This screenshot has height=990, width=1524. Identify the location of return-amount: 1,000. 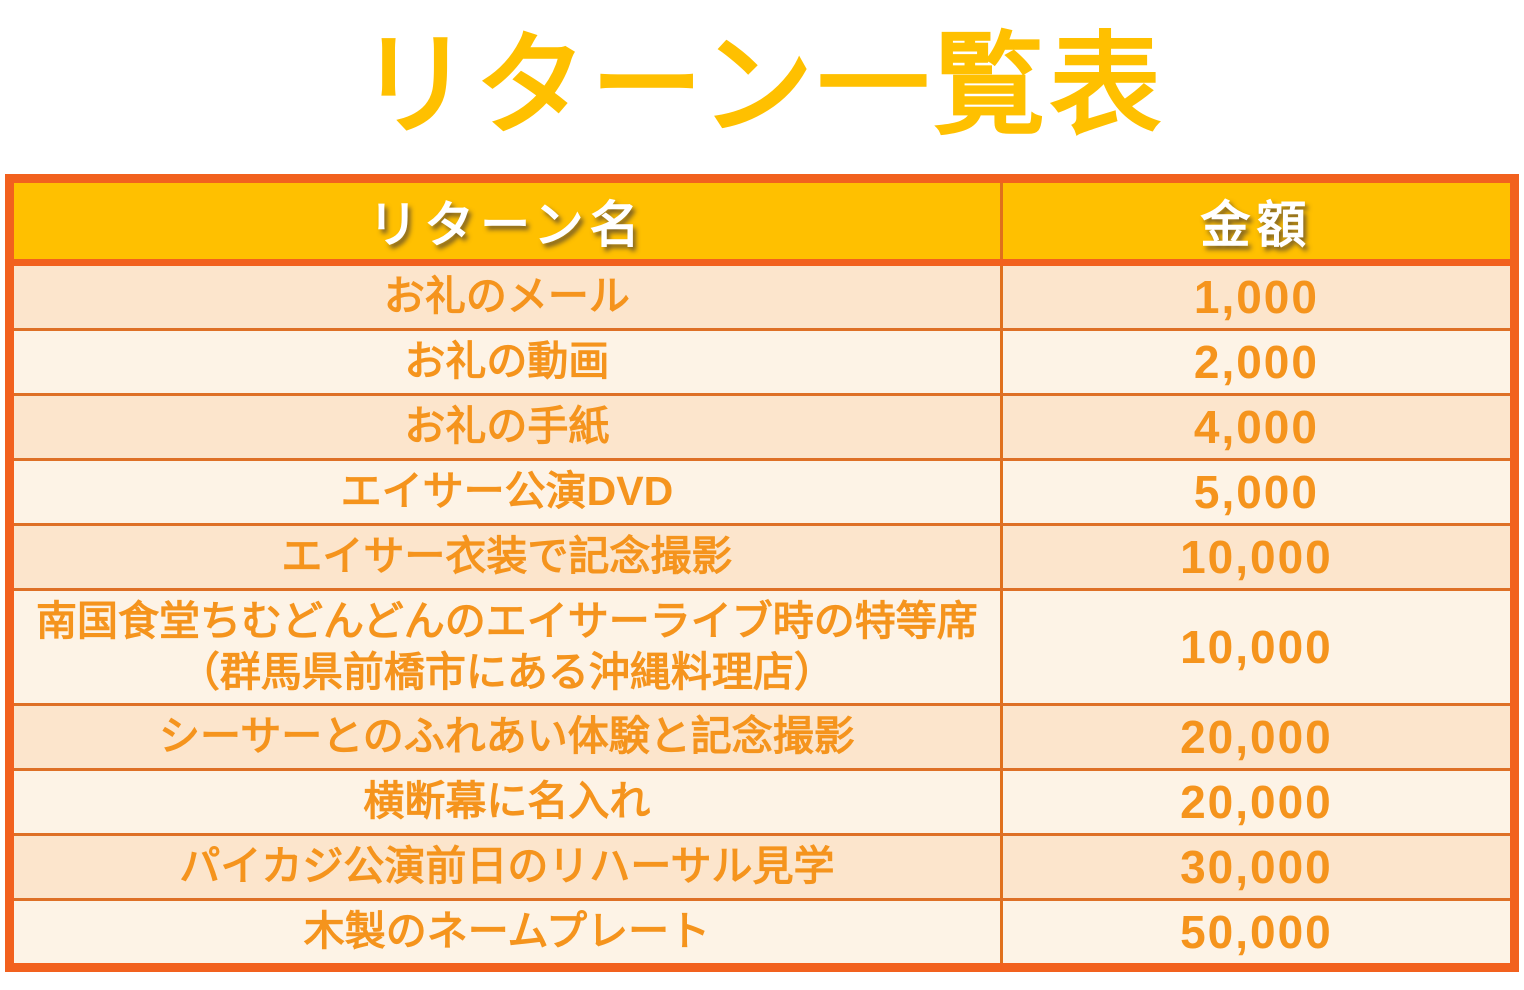
(1256, 297).